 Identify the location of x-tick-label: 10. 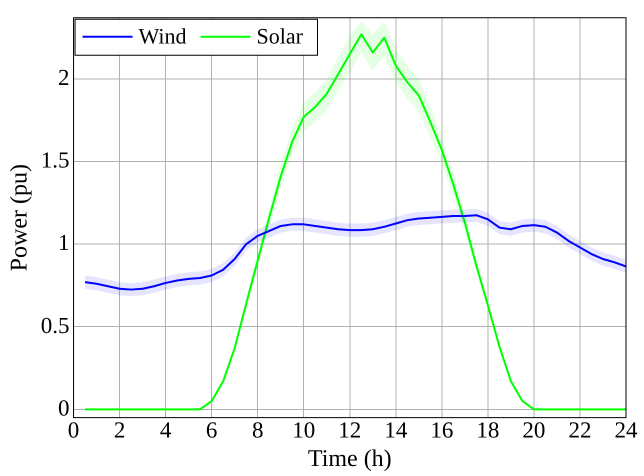
(304, 429).